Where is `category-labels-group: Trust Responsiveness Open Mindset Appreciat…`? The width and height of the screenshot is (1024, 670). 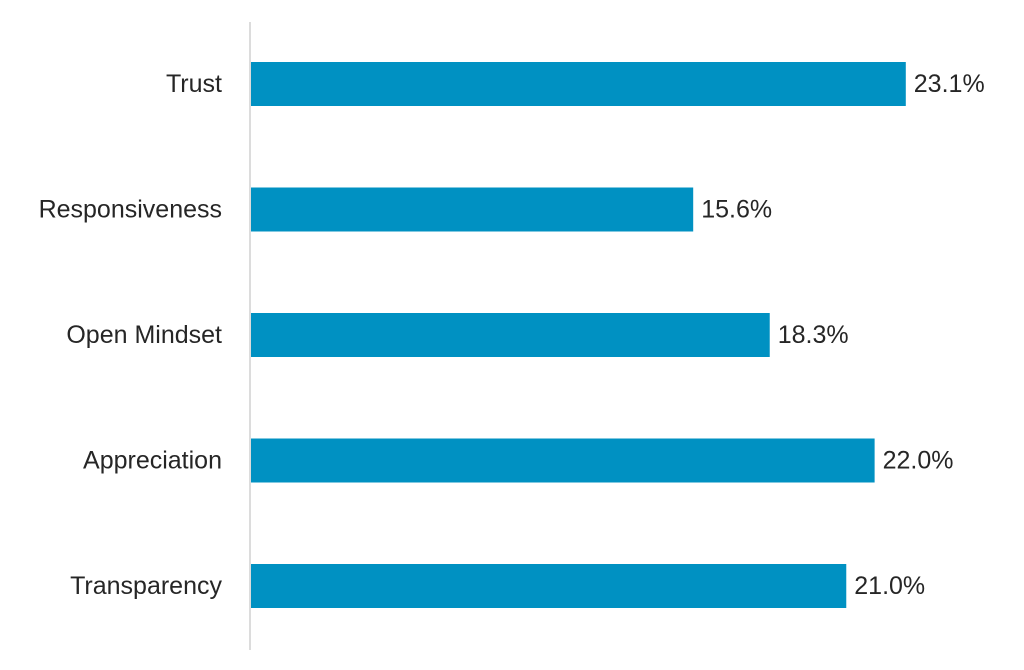
category-labels-group: Trust Responsiveness Open Mindset Appreciat… is located at coordinates (131, 335).